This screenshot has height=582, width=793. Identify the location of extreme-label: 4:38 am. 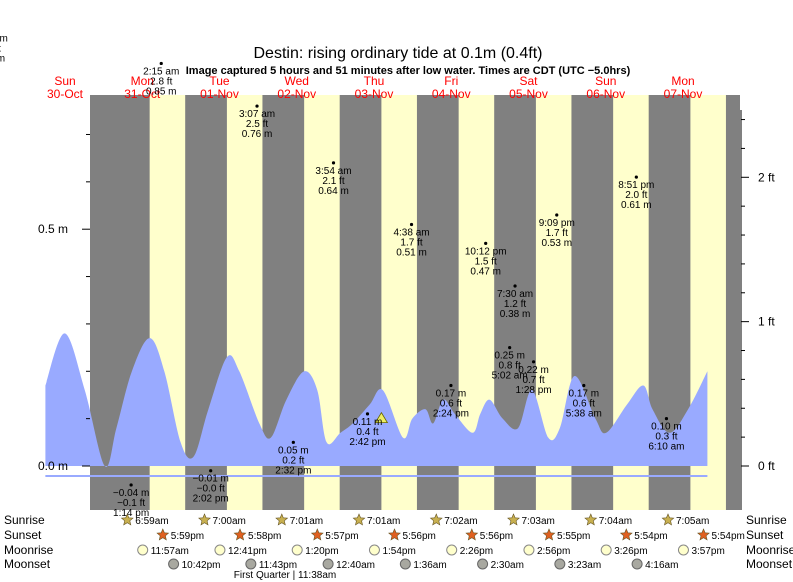
(411, 232).